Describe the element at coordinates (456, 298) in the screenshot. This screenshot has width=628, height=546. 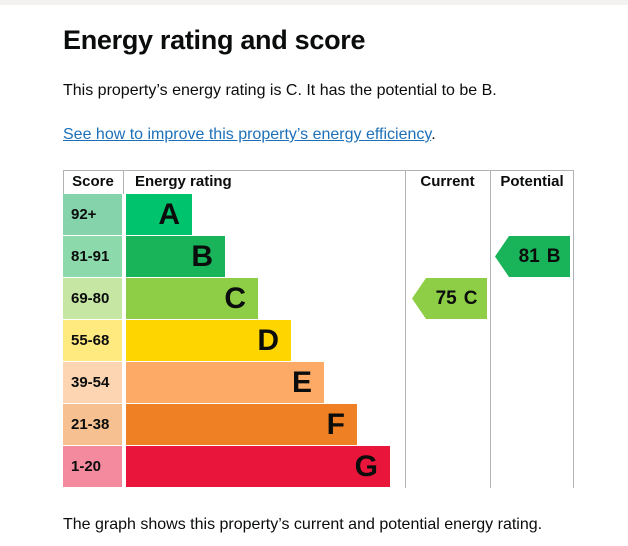
I see `current-rating-arrow-label: 75 C` at that location.